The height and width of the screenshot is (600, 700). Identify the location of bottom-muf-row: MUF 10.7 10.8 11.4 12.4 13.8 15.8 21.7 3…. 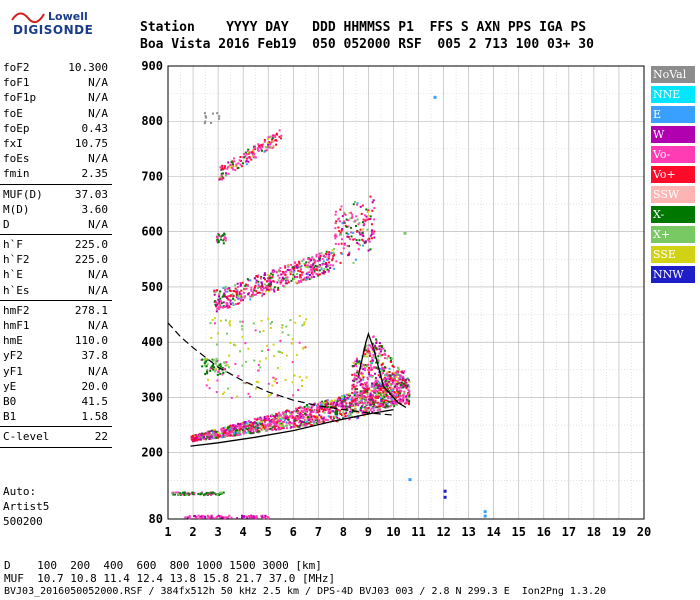
(170, 578).